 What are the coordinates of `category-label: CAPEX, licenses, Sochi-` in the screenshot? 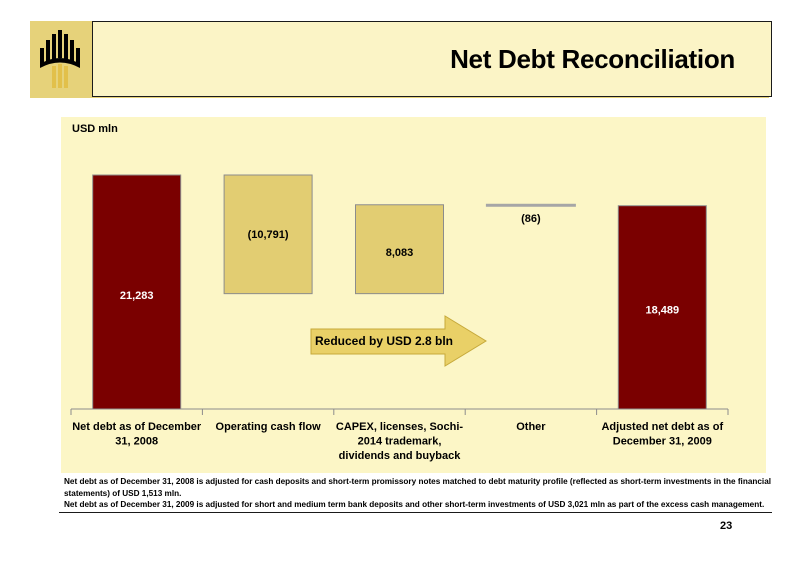 It's located at (399, 427).